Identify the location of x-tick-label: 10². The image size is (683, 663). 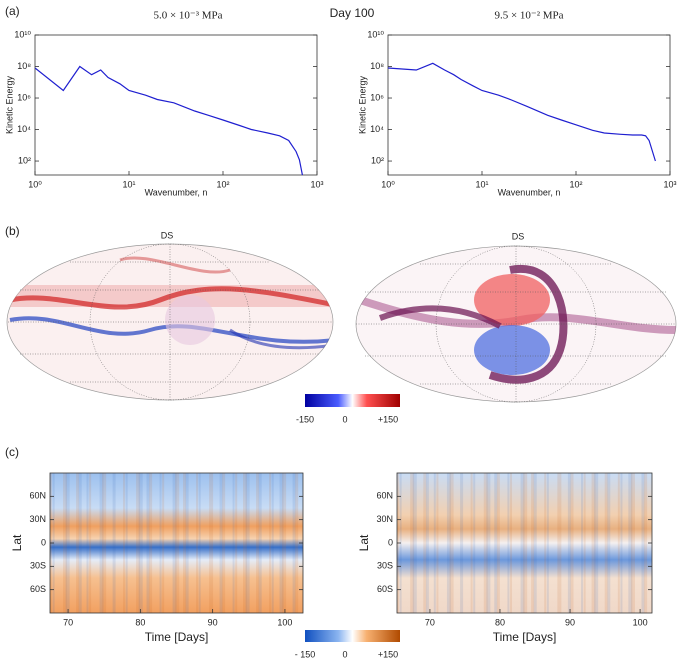
(222, 184).